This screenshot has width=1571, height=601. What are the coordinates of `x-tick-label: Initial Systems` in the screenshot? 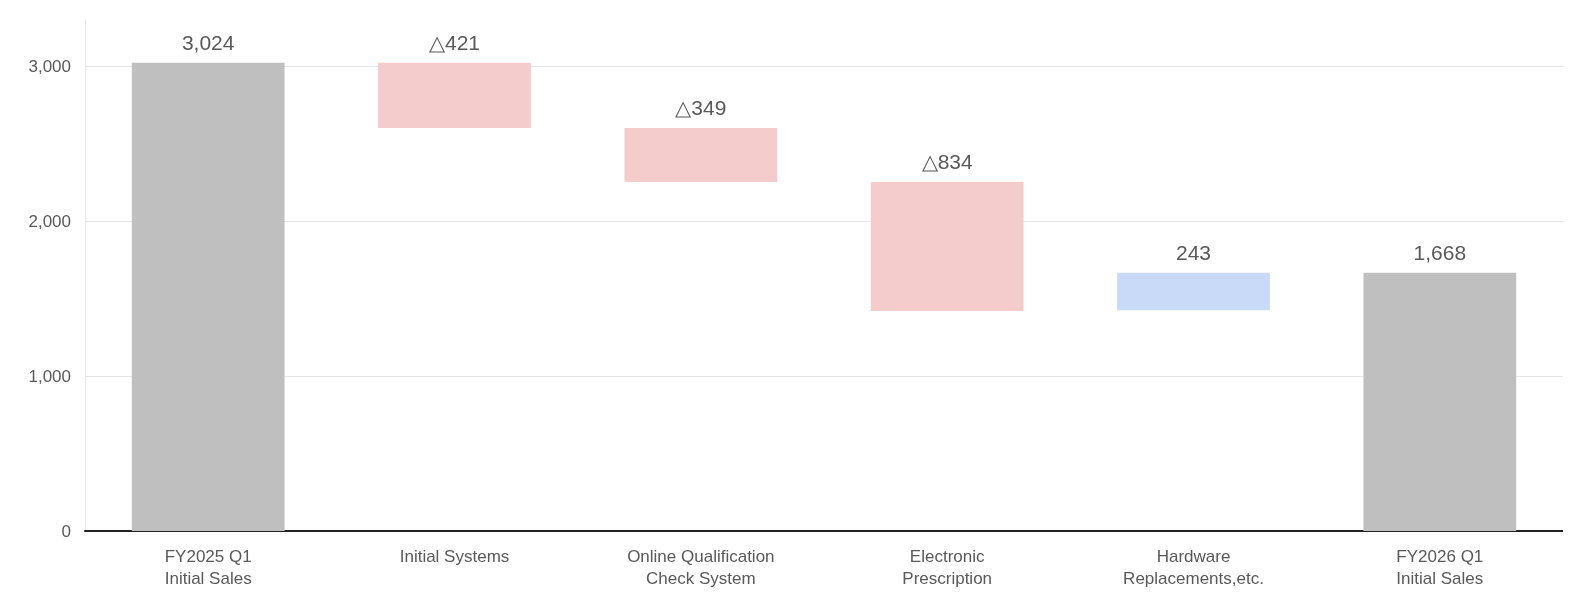 It's located at (454, 556).